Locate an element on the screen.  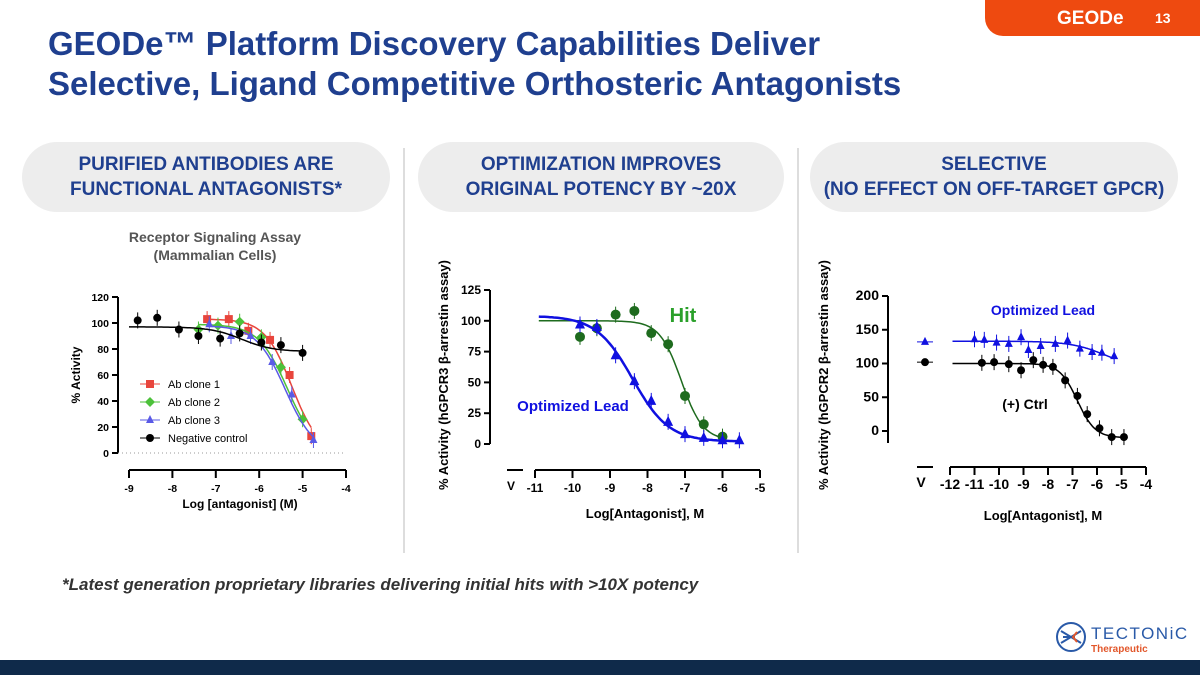
x-tick-label: -8 is located at coordinates (172, 489).